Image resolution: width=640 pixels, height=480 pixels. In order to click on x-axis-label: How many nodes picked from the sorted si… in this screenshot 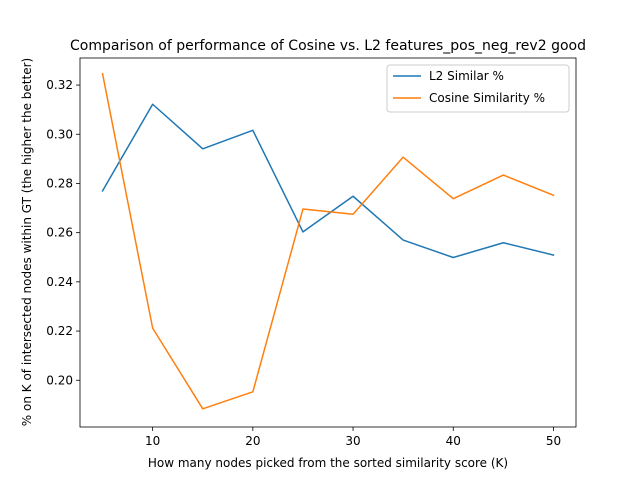, I will do `click(328, 463)`.